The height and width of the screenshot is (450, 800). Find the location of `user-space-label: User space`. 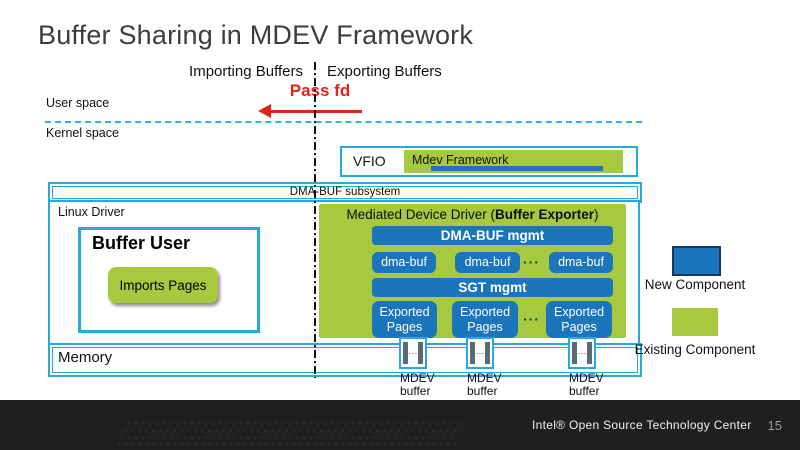

user-space-label: User space is located at coordinates (78, 103).